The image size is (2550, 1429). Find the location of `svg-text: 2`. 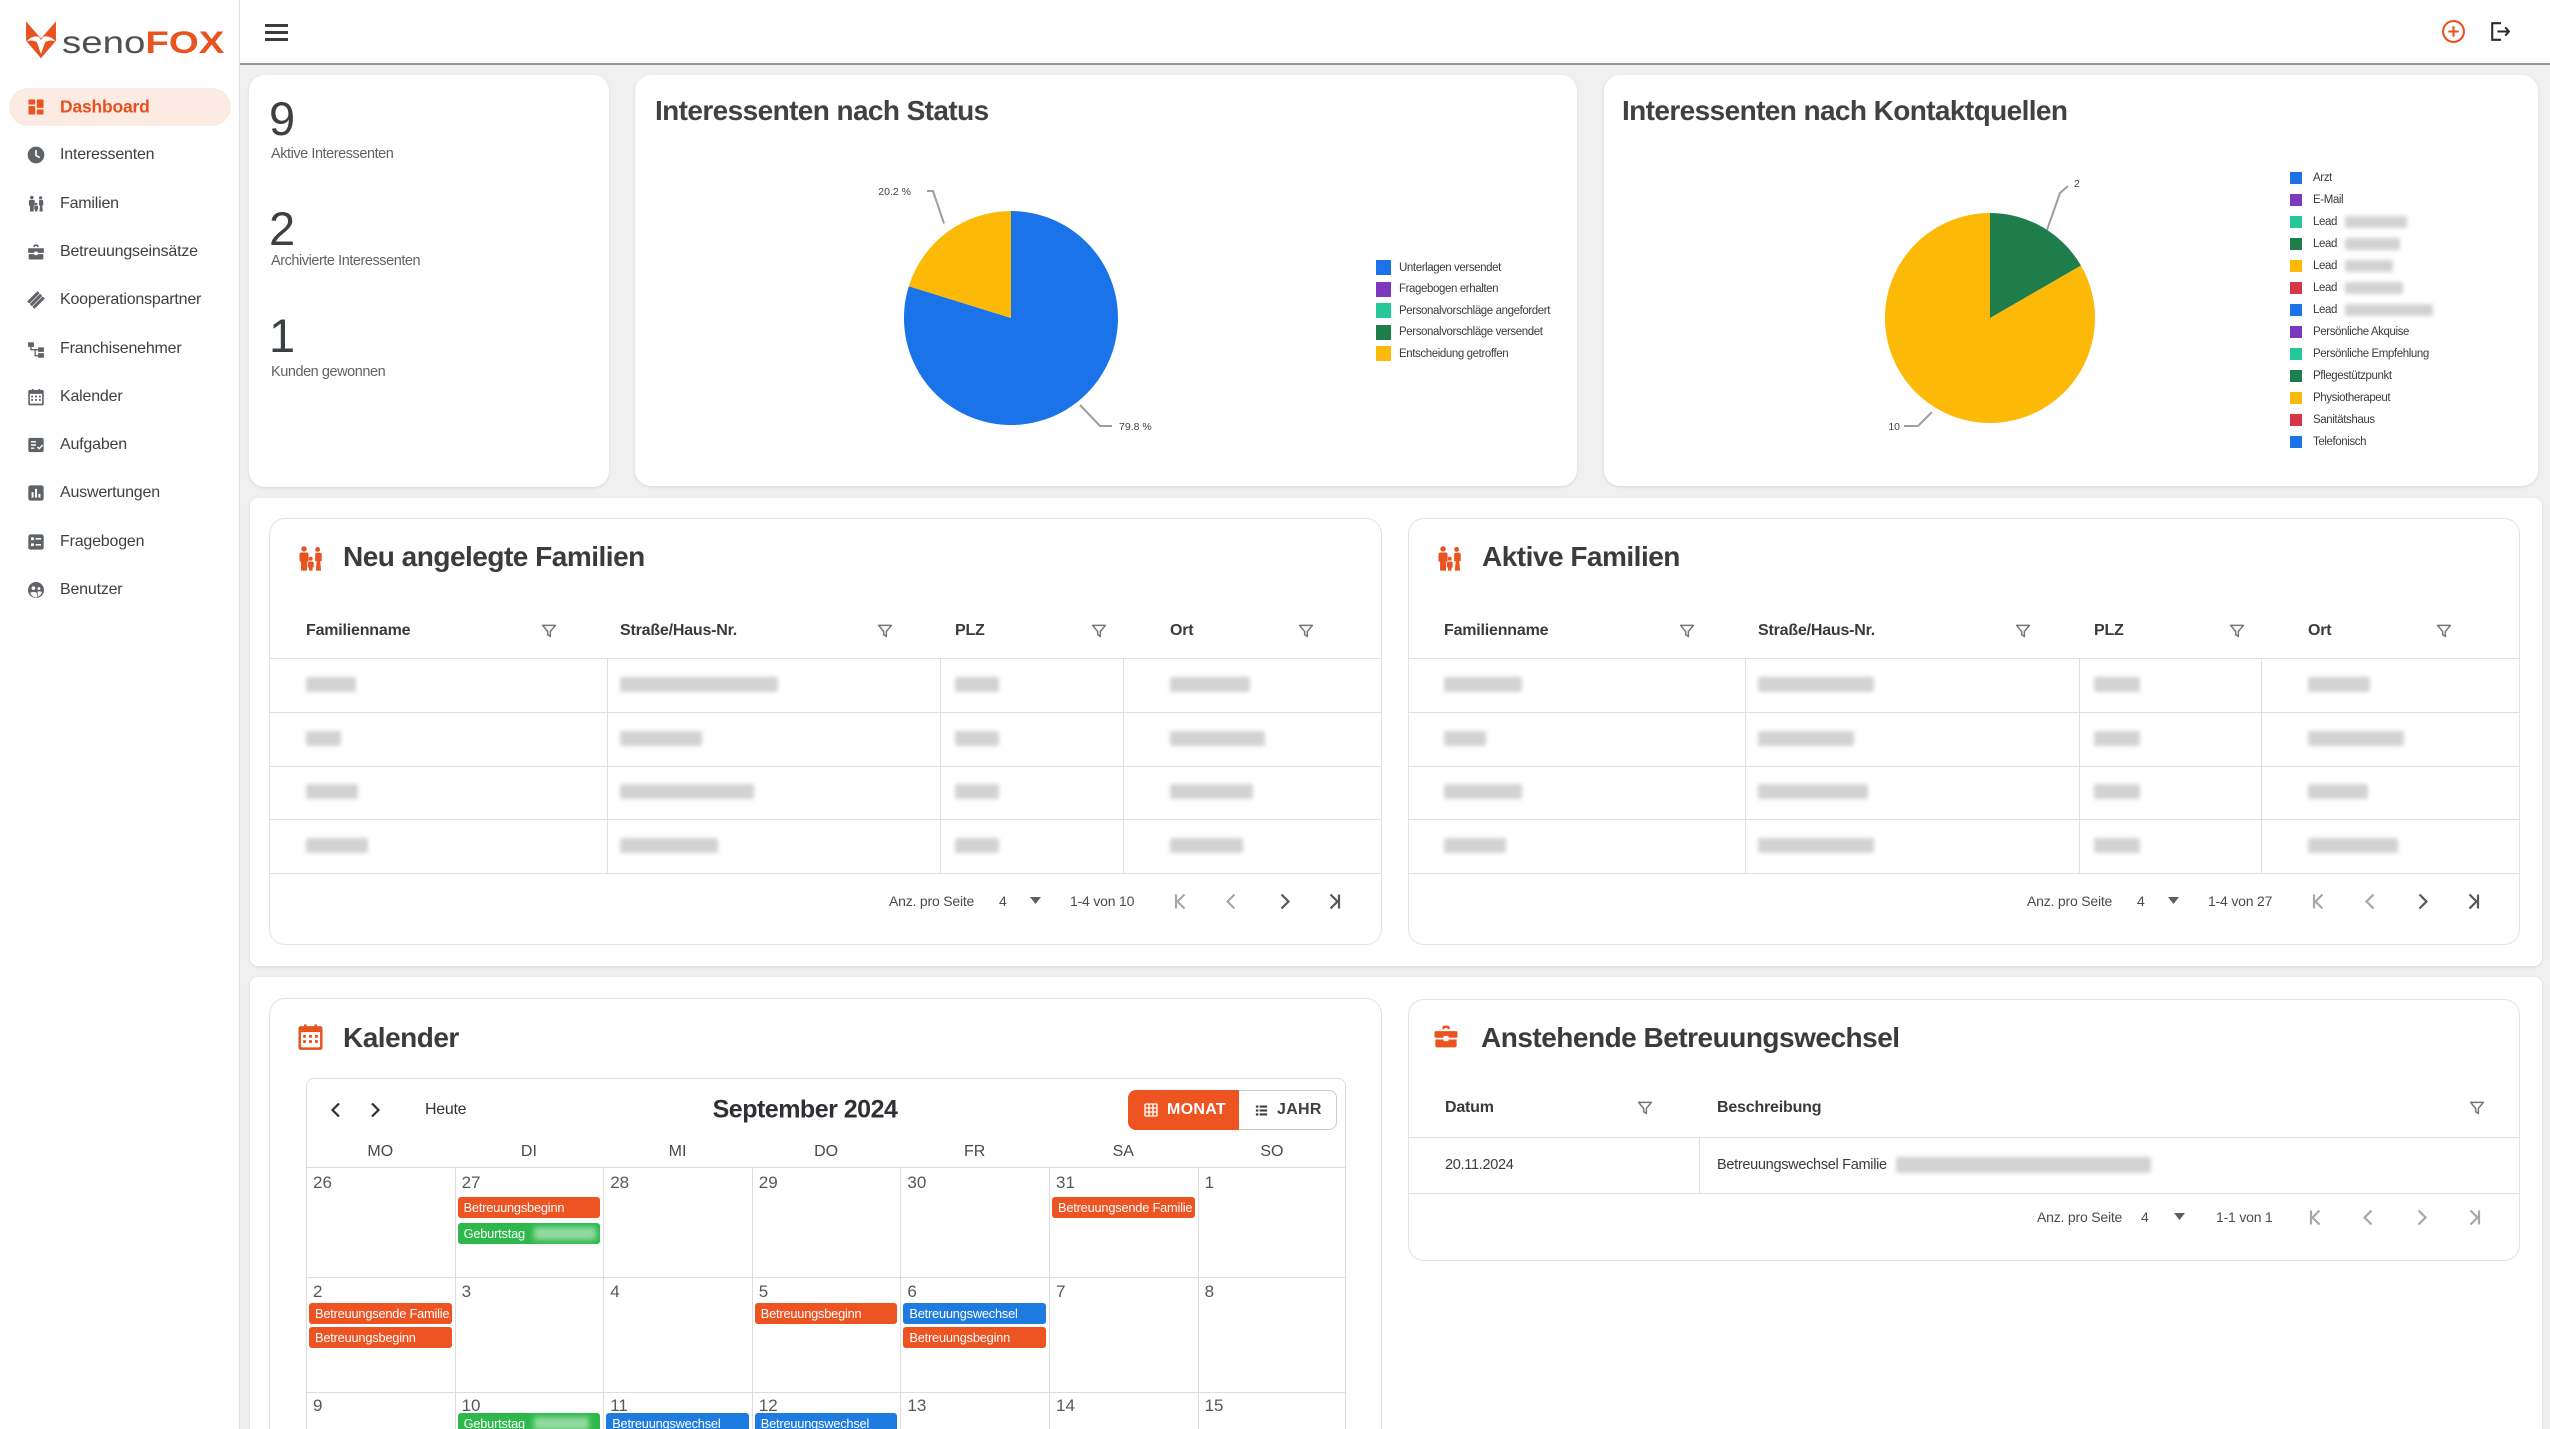

svg-text: 2 is located at coordinates (2077, 184).